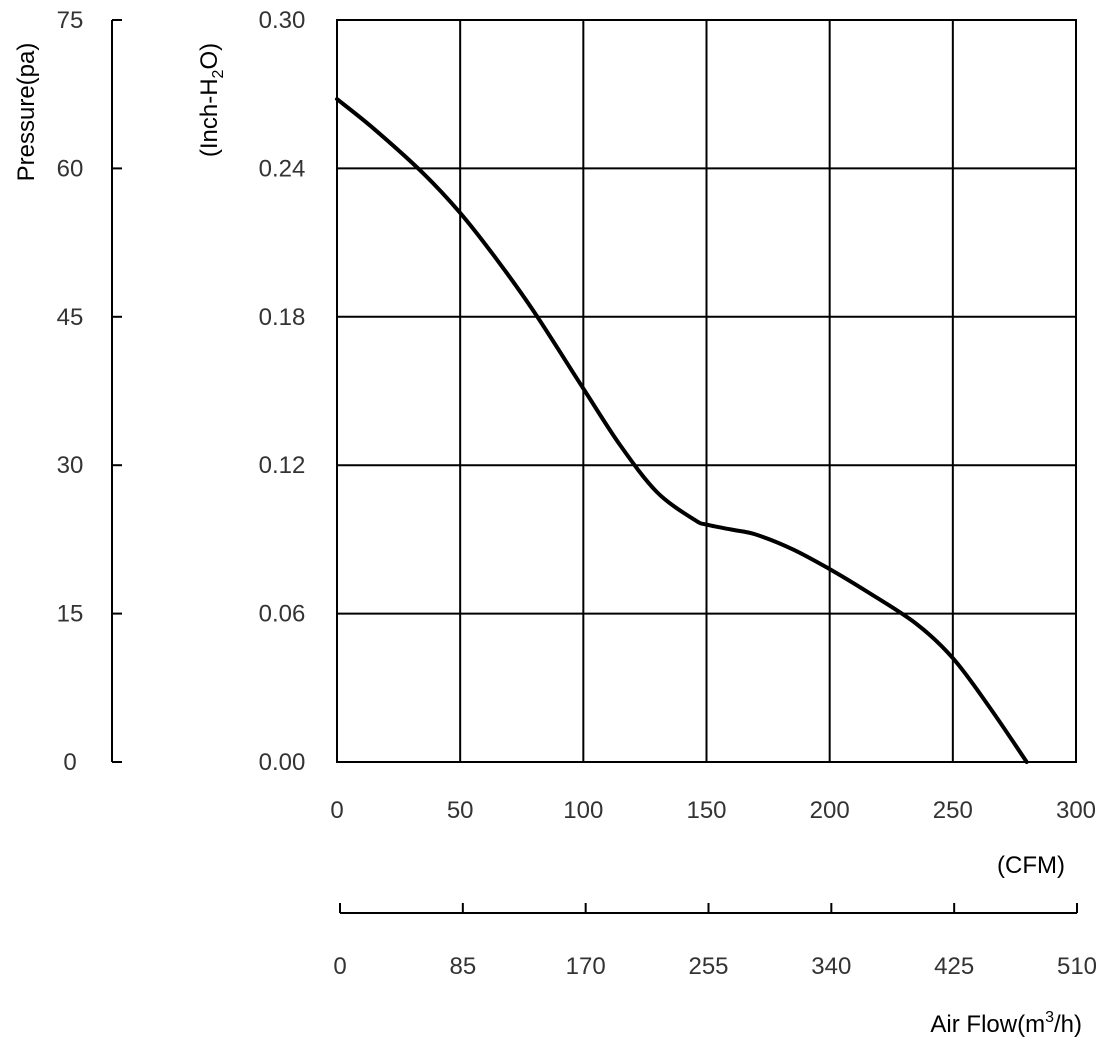  Describe the element at coordinates (70, 168) in the screenshot. I see `y-secondary-tick-label: 60` at that location.